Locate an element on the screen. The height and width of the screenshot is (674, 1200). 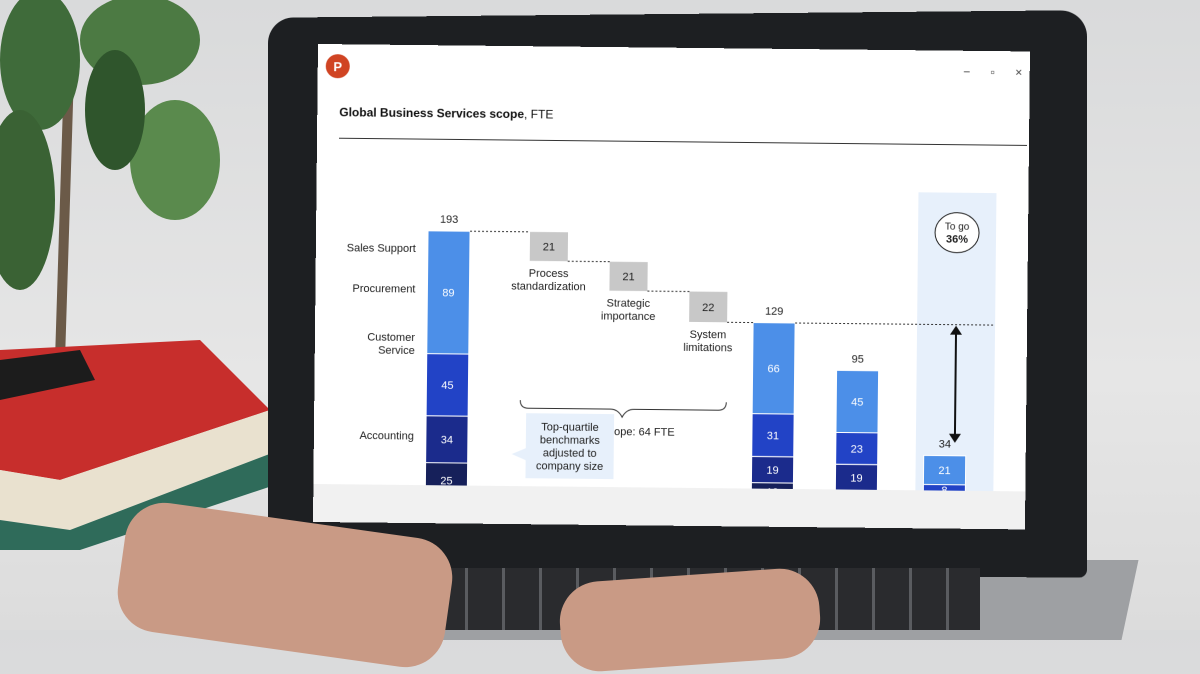
segment-label: Procurement is located at coordinates (383, 289).